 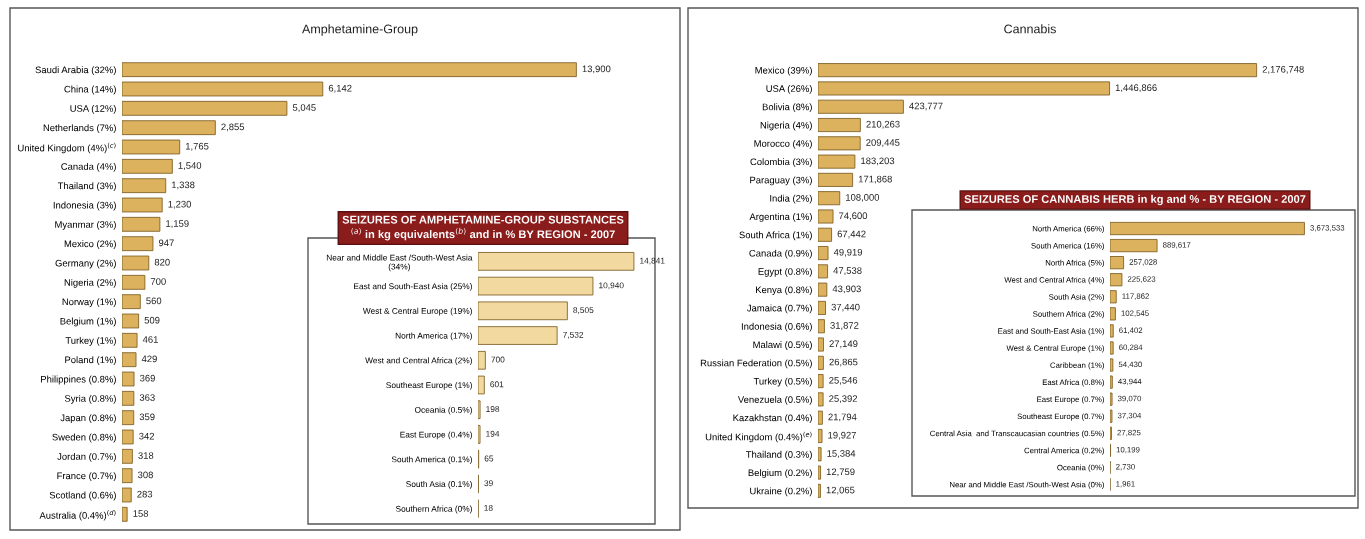 What do you see at coordinates (493, 409) in the screenshot?
I see `data-label: 198` at bounding box center [493, 409].